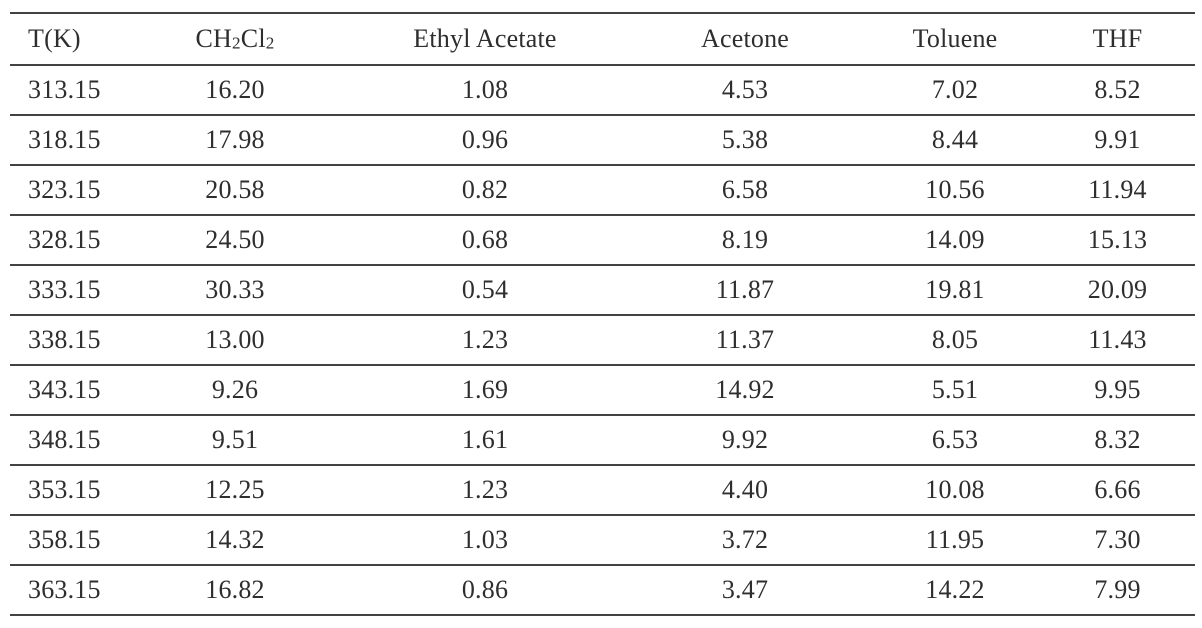  Describe the element at coordinates (213, 38) in the screenshot. I see `formula-base: CH` at that location.